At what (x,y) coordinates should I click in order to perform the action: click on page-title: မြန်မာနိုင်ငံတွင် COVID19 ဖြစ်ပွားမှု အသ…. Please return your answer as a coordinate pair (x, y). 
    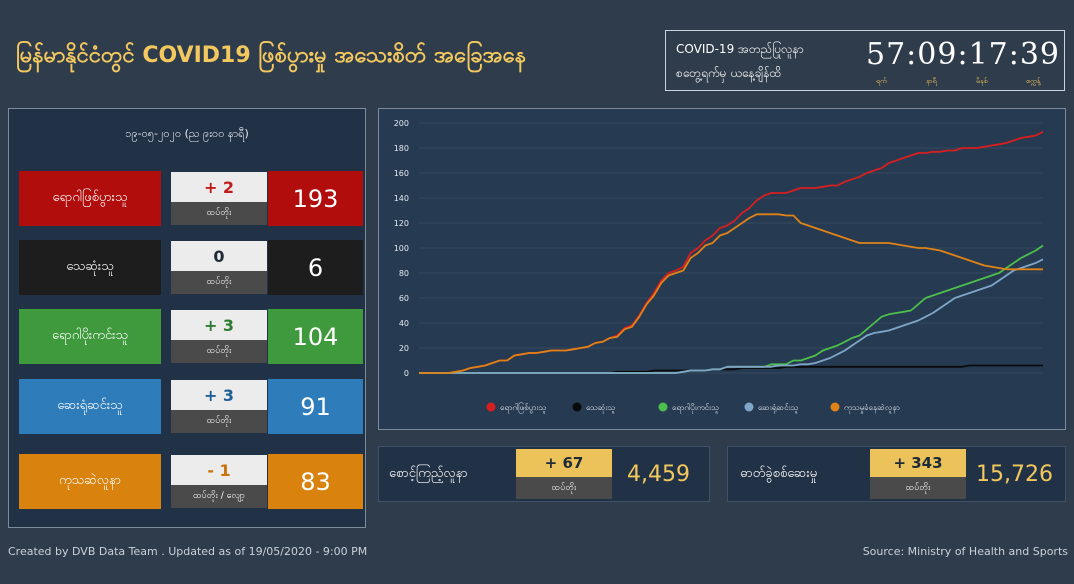
    Looking at the image, I should click on (271, 55).